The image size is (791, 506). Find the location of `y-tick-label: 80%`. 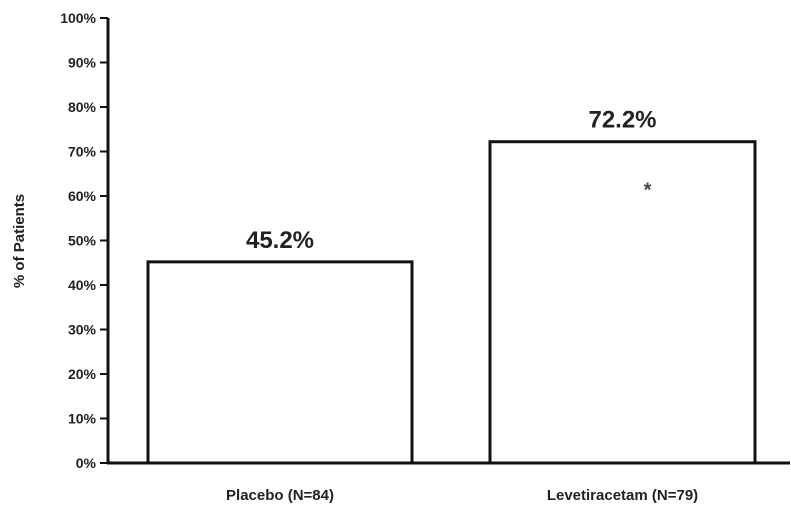

y-tick-label: 80% is located at coordinates (82, 107).